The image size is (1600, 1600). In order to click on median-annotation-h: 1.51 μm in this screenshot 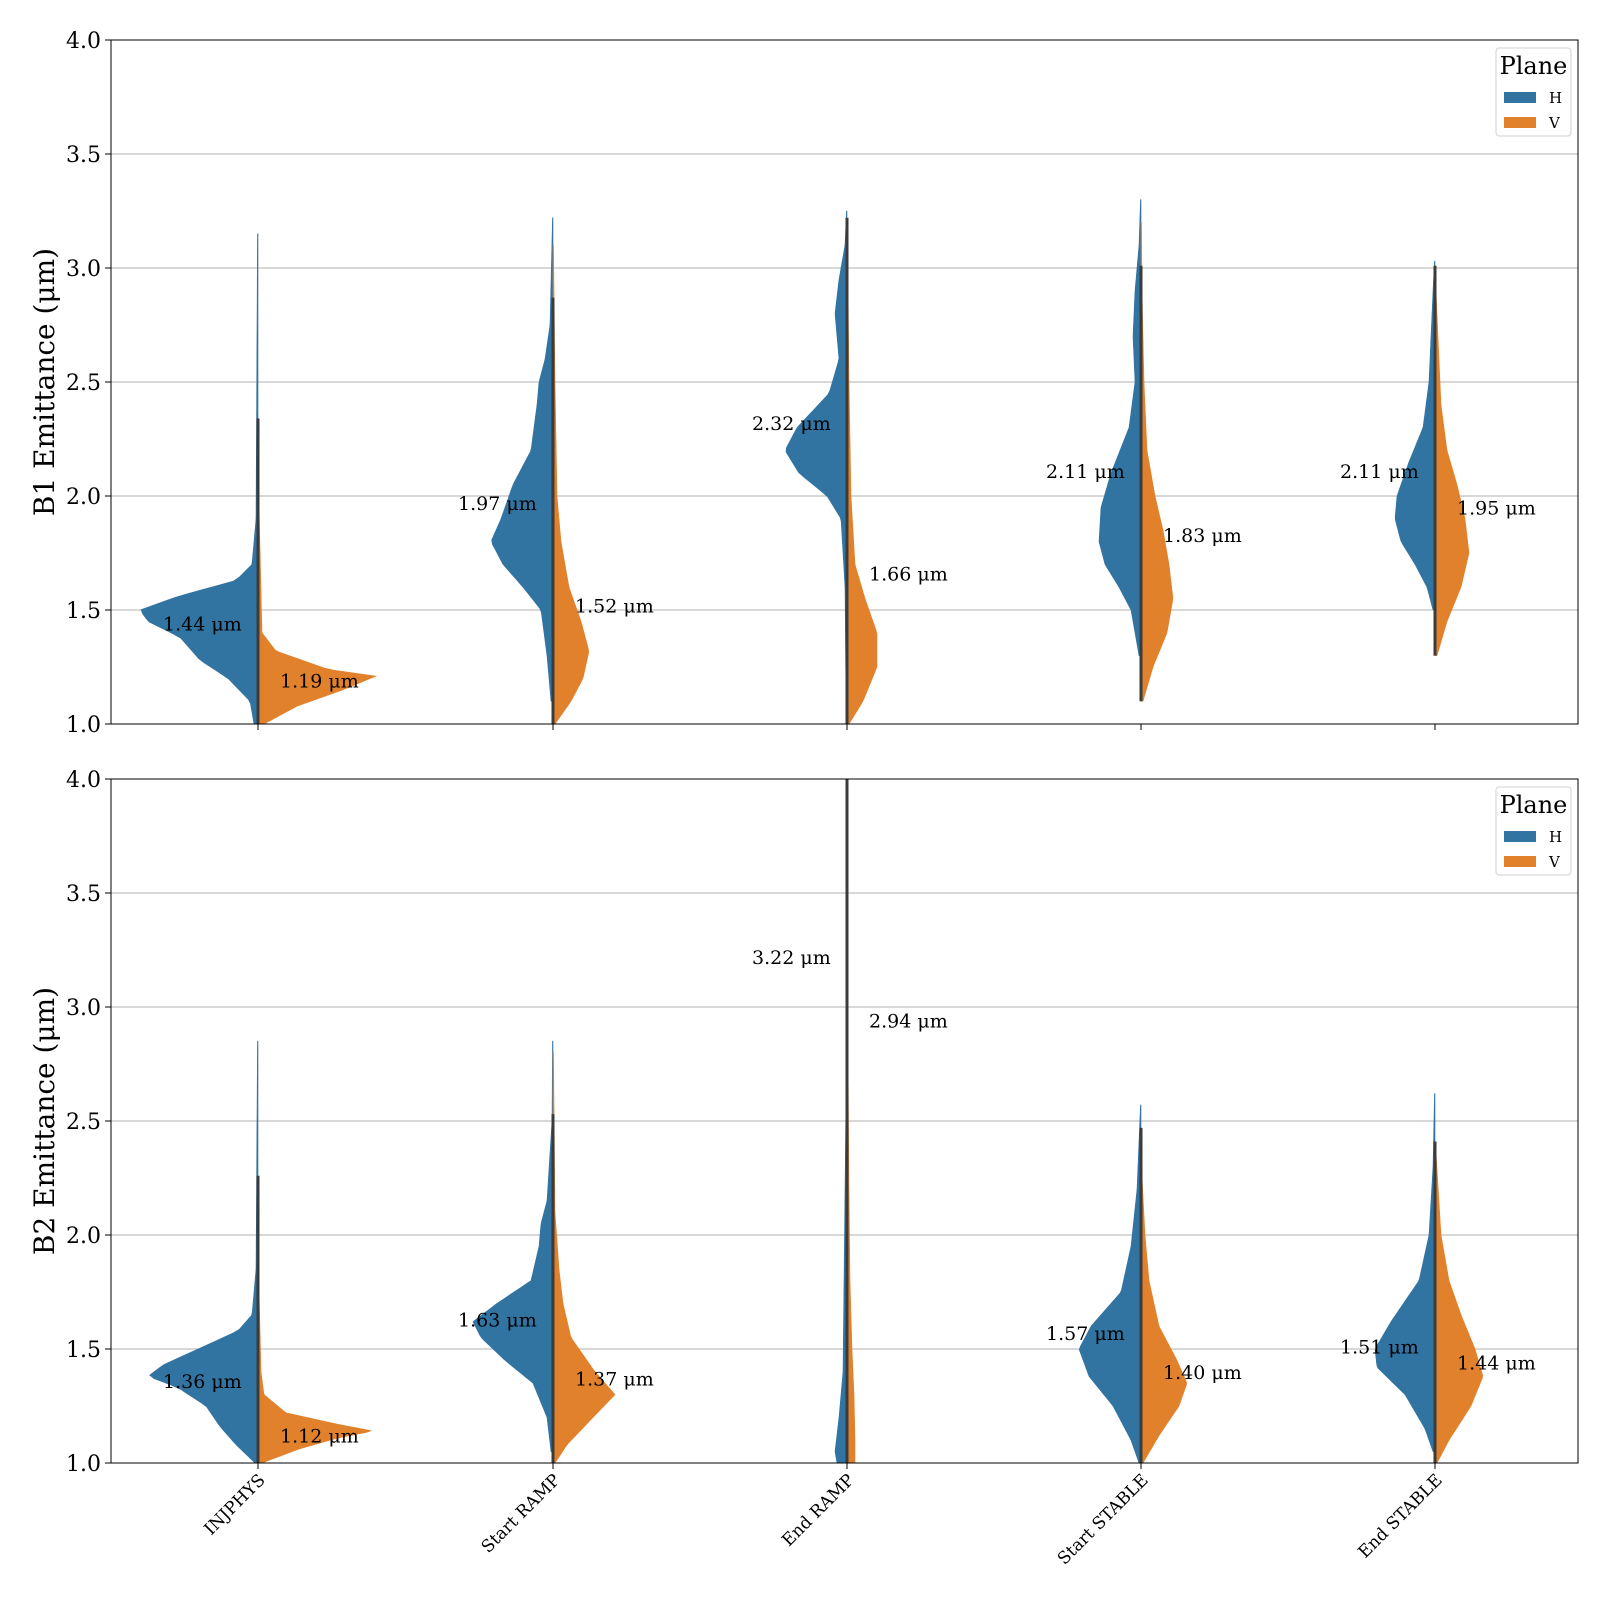, I will do `click(1379, 1348)`.